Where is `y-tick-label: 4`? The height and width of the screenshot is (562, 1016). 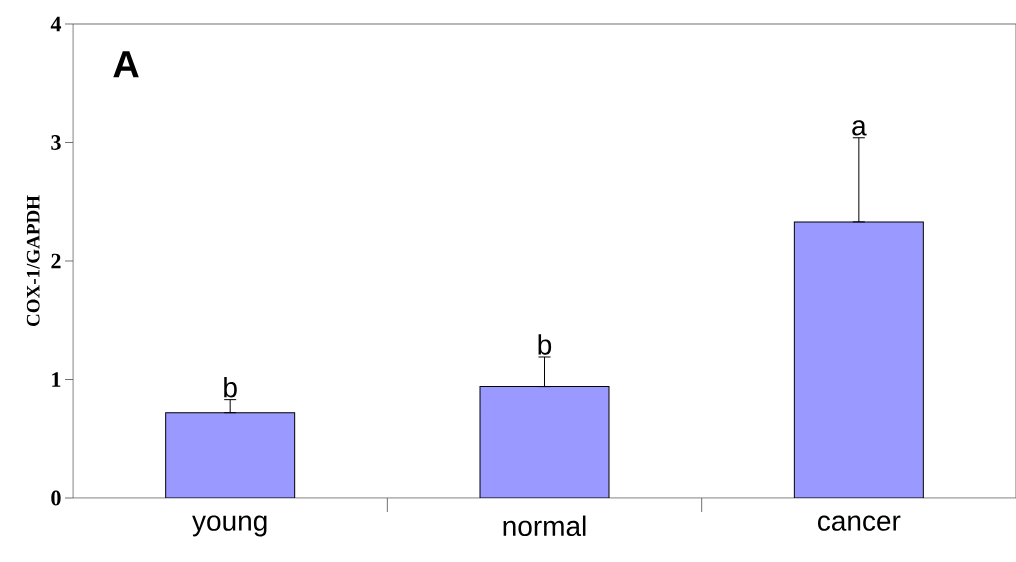
y-tick-label: 4 is located at coordinates (56, 24).